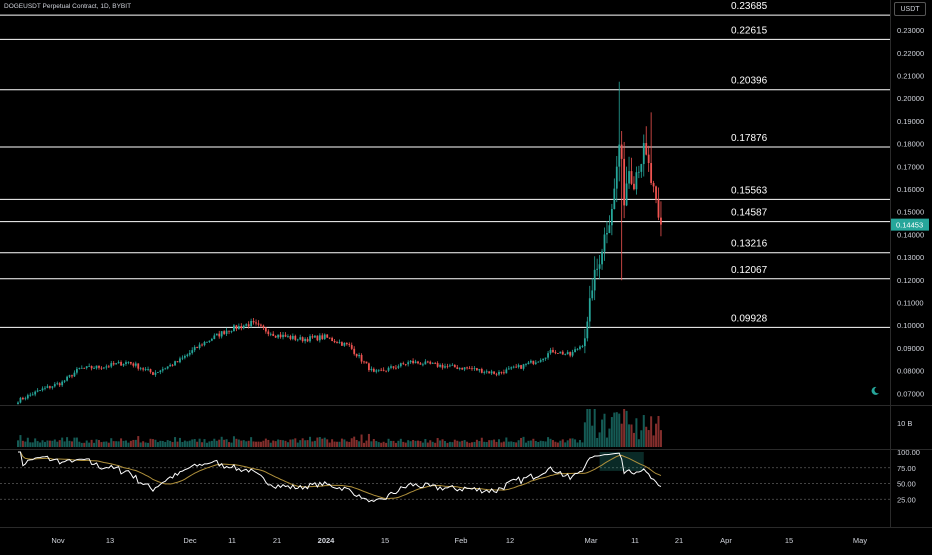 This screenshot has height=555, width=932. What do you see at coordinates (875, 391) in the screenshot?
I see `moon-icon` at bounding box center [875, 391].